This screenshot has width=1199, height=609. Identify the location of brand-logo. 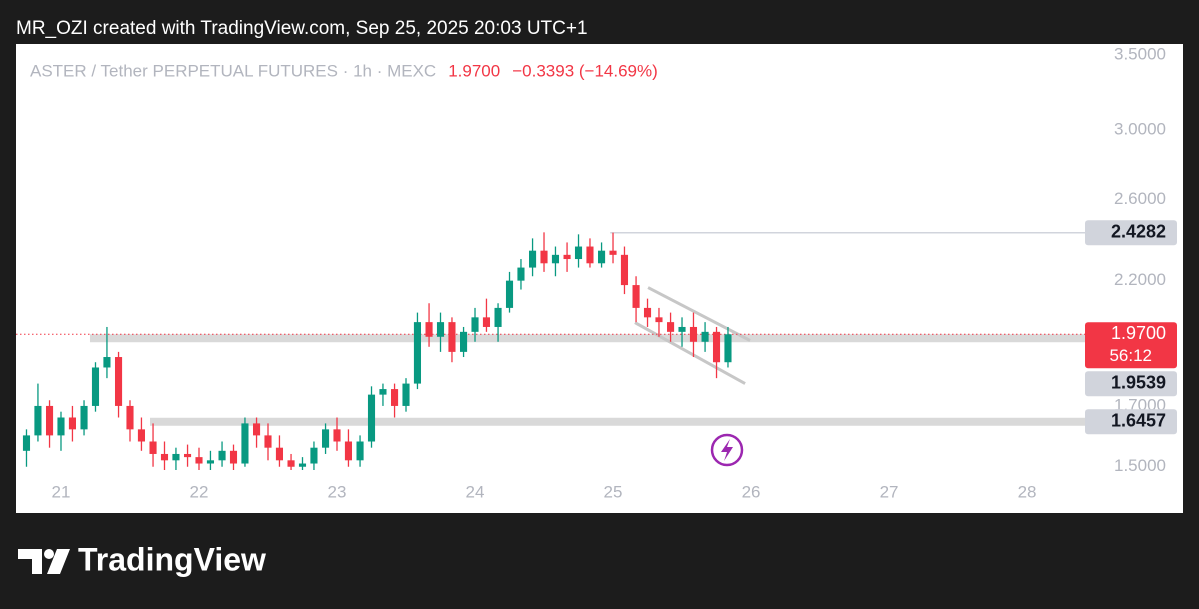
(44, 561).